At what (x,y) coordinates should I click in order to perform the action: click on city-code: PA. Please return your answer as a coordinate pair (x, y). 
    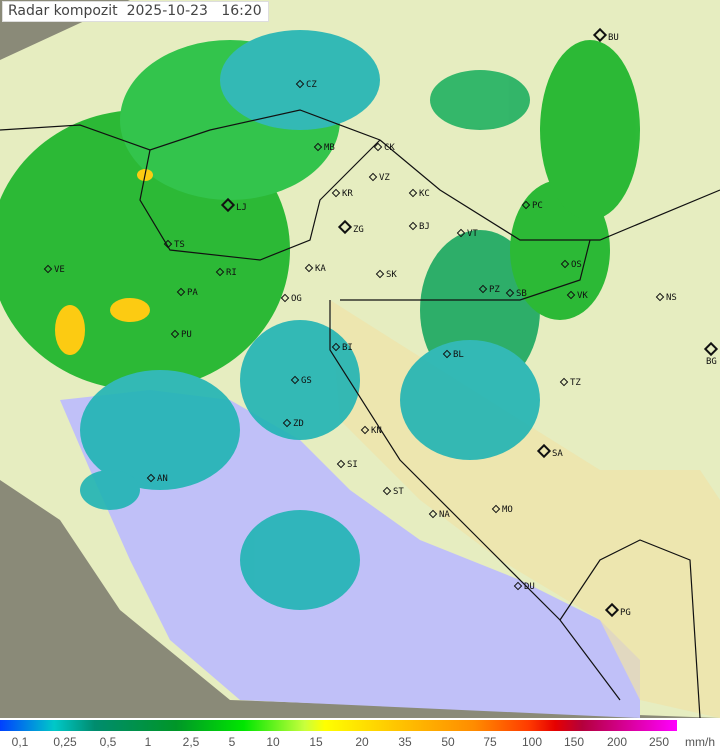
    Looking at the image, I should click on (192, 293).